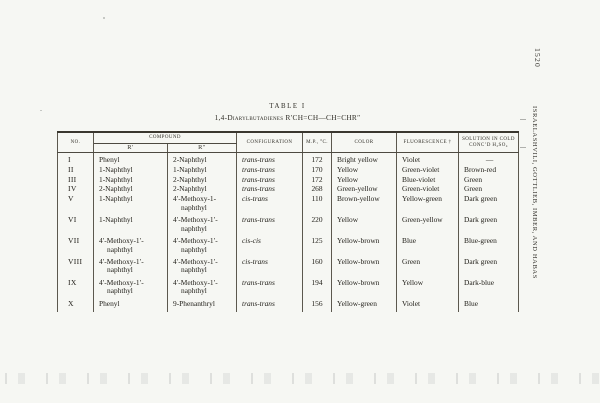  Describe the element at coordinates (428, 223) in the screenshot. I see `cell-fluorescence: Green-yellow` at that location.